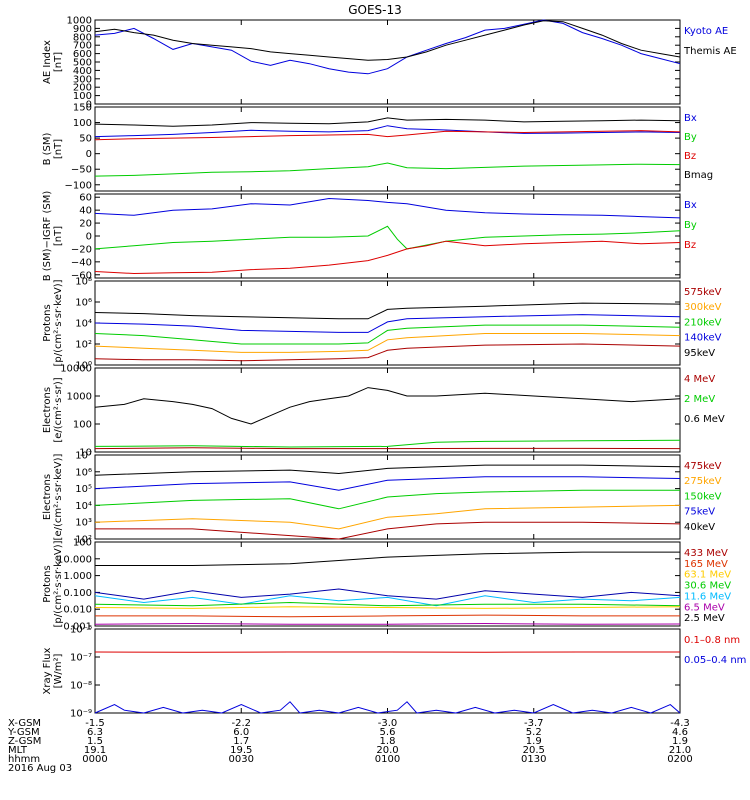  Describe the element at coordinates (95, 732) in the screenshot. I see `x-row-value: 6.3` at that location.